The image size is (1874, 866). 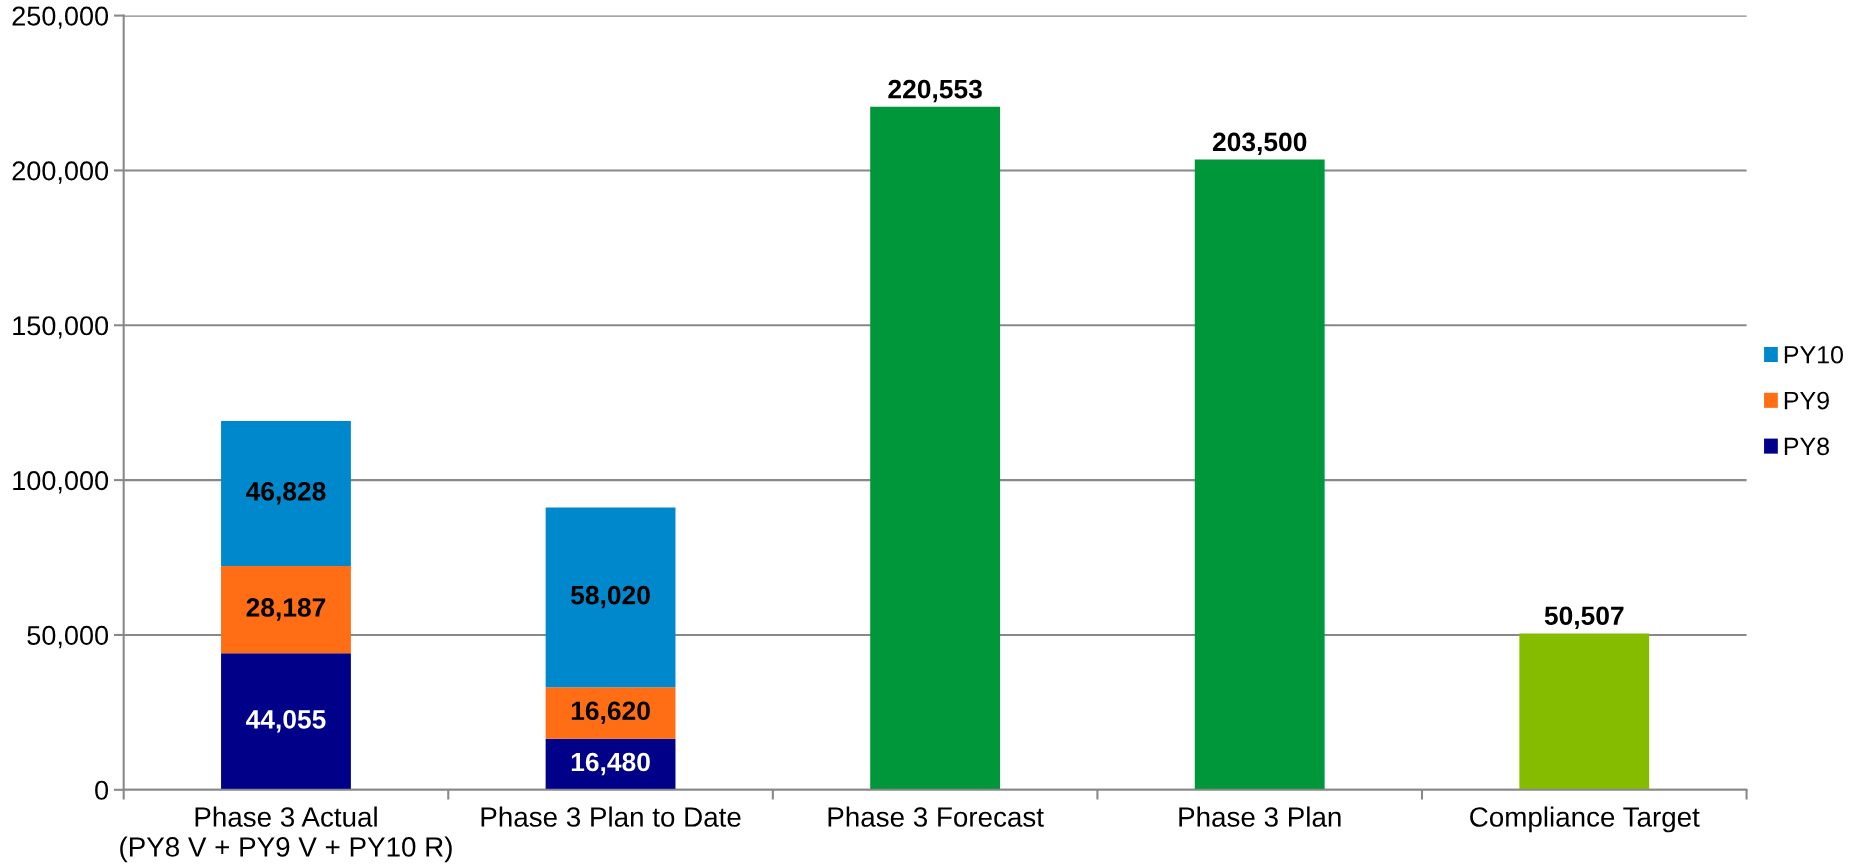 What do you see at coordinates (60, 172) in the screenshot?
I see `y-tick-label: 200,000` at bounding box center [60, 172].